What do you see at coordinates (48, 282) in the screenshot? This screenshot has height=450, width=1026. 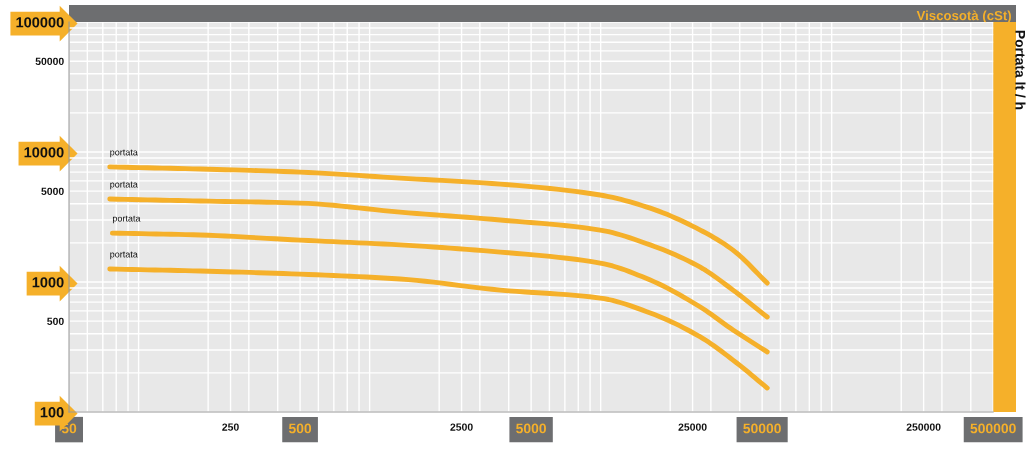 I see `y-tick-label: 1000` at bounding box center [48, 282].